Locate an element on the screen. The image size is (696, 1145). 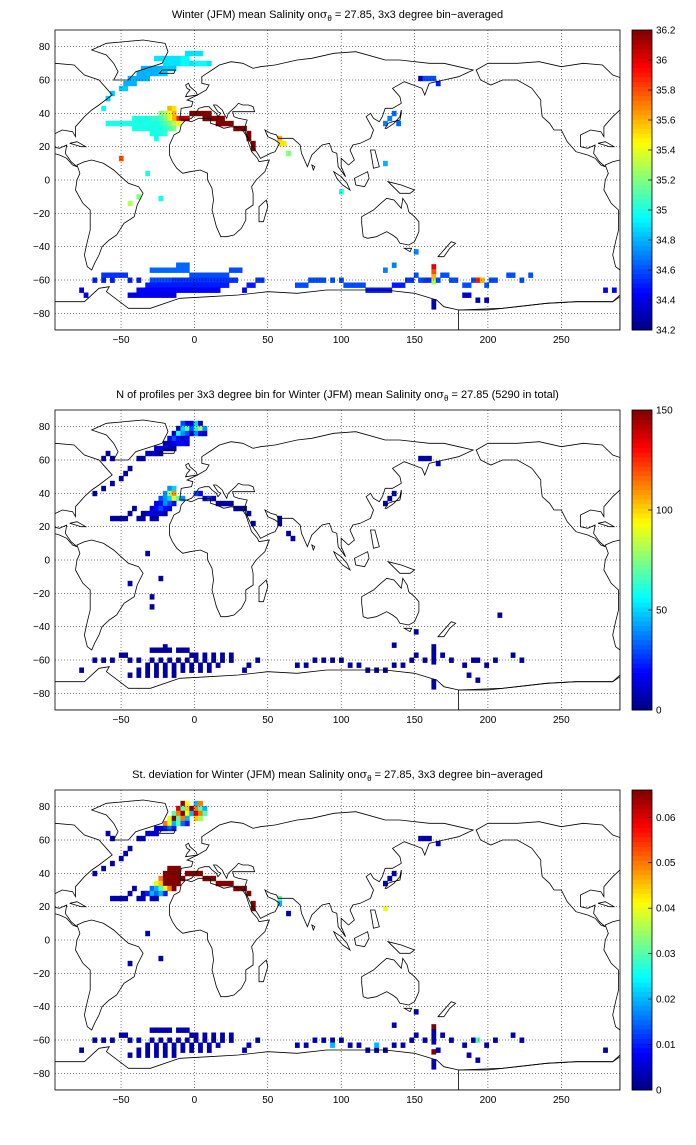
y-tick-label: 80 is located at coordinates (45, 427).